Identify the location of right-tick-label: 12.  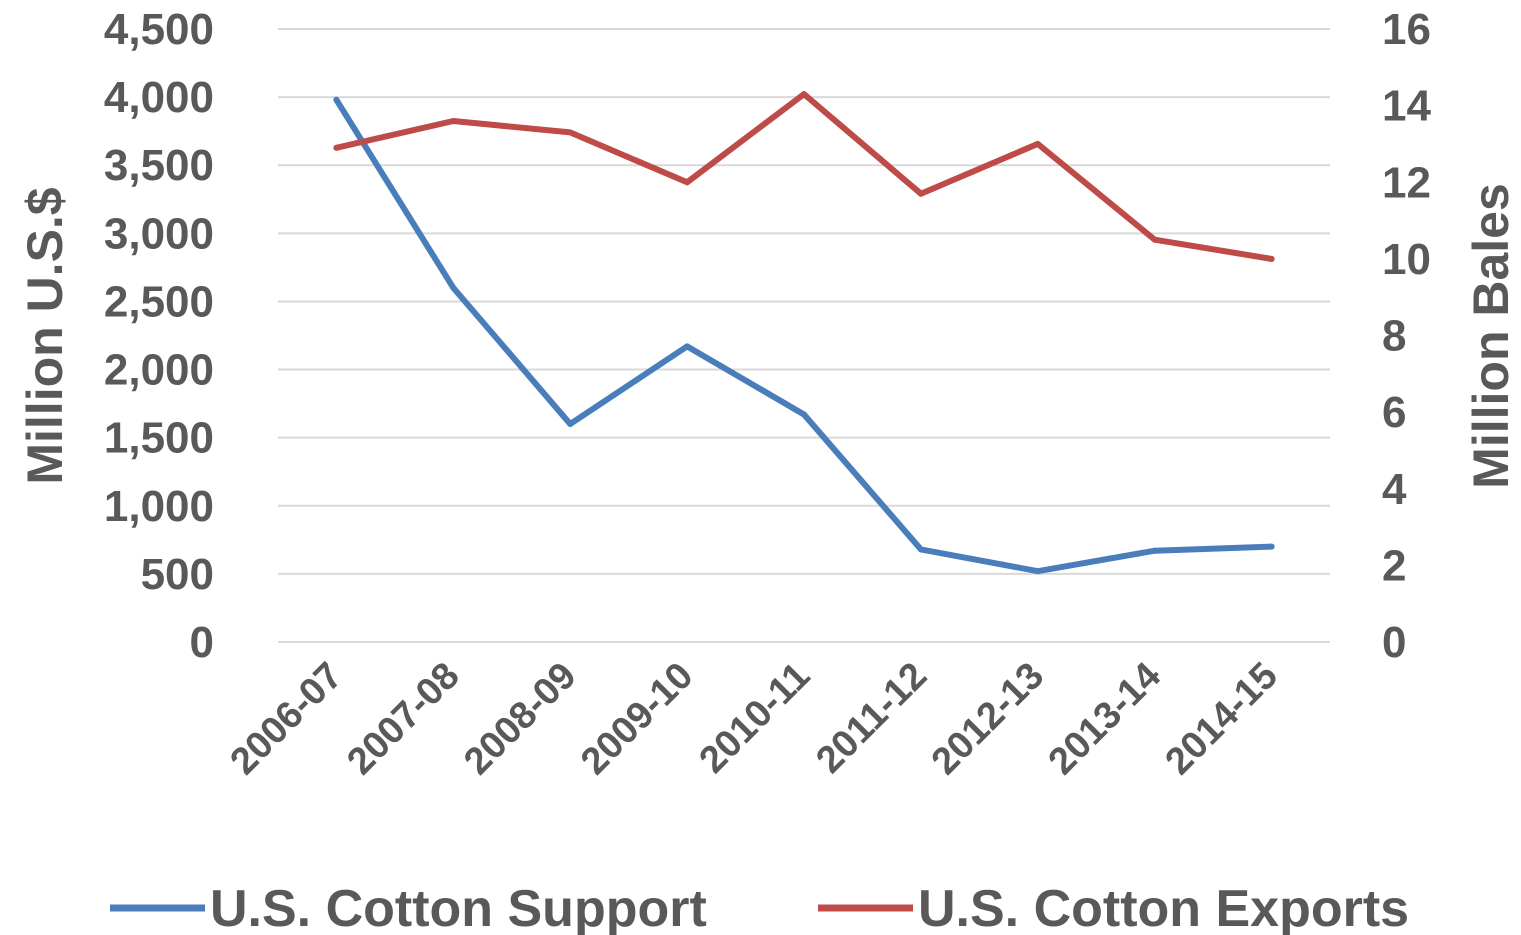
(1406, 182).